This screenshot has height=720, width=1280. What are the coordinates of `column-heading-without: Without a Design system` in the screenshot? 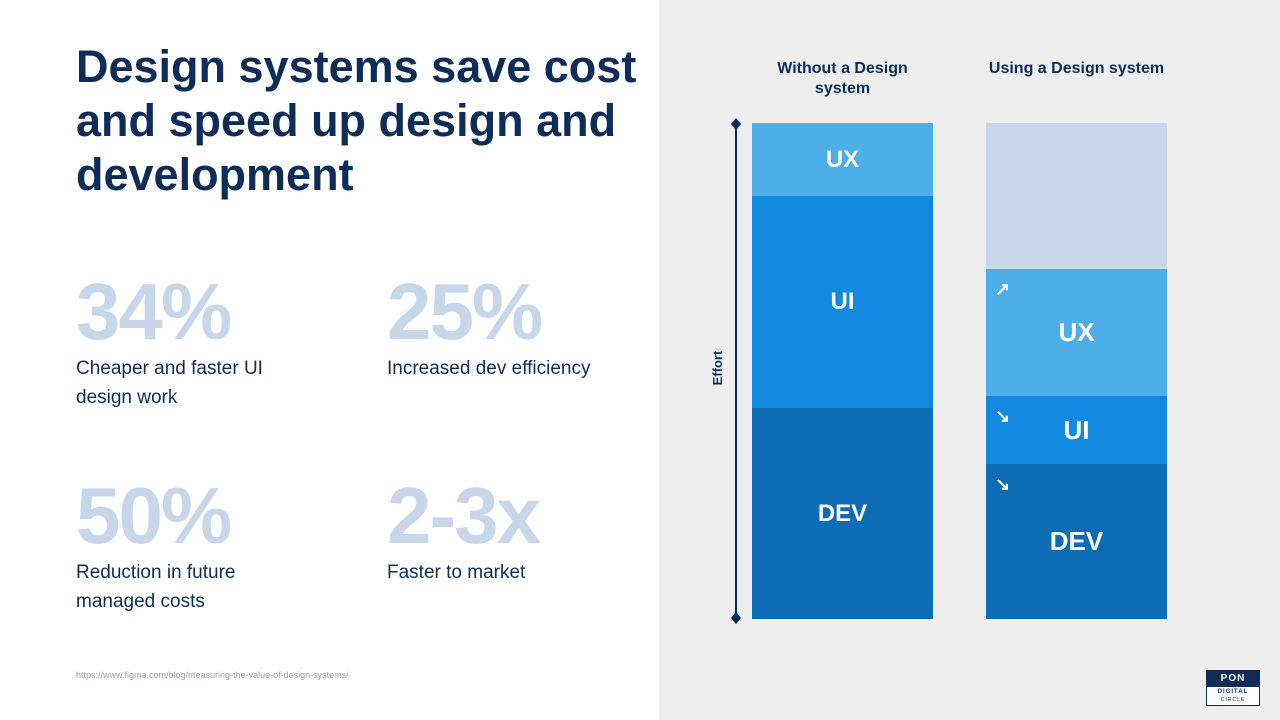 It's located at (842, 78).